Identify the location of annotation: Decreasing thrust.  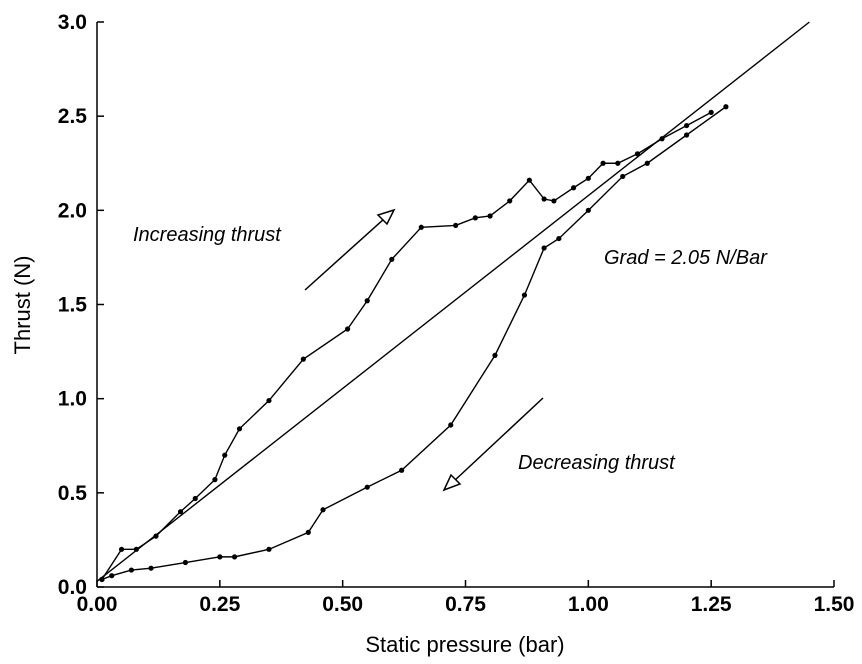
(597, 463).